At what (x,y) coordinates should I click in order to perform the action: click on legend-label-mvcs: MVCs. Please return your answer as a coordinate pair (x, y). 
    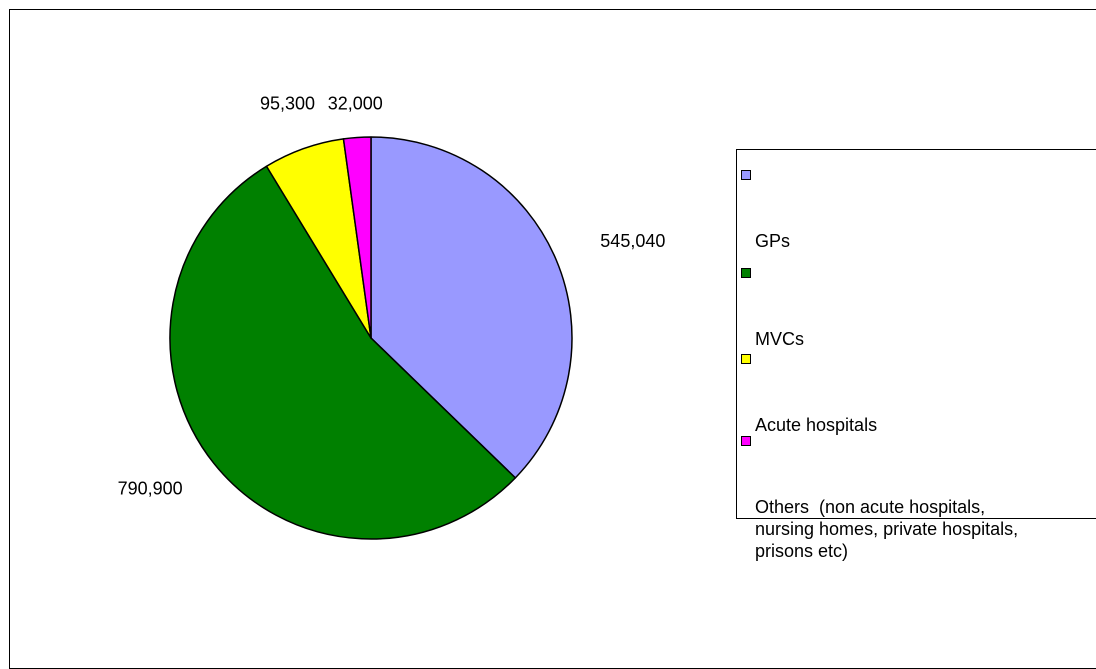
    Looking at the image, I should click on (779, 339).